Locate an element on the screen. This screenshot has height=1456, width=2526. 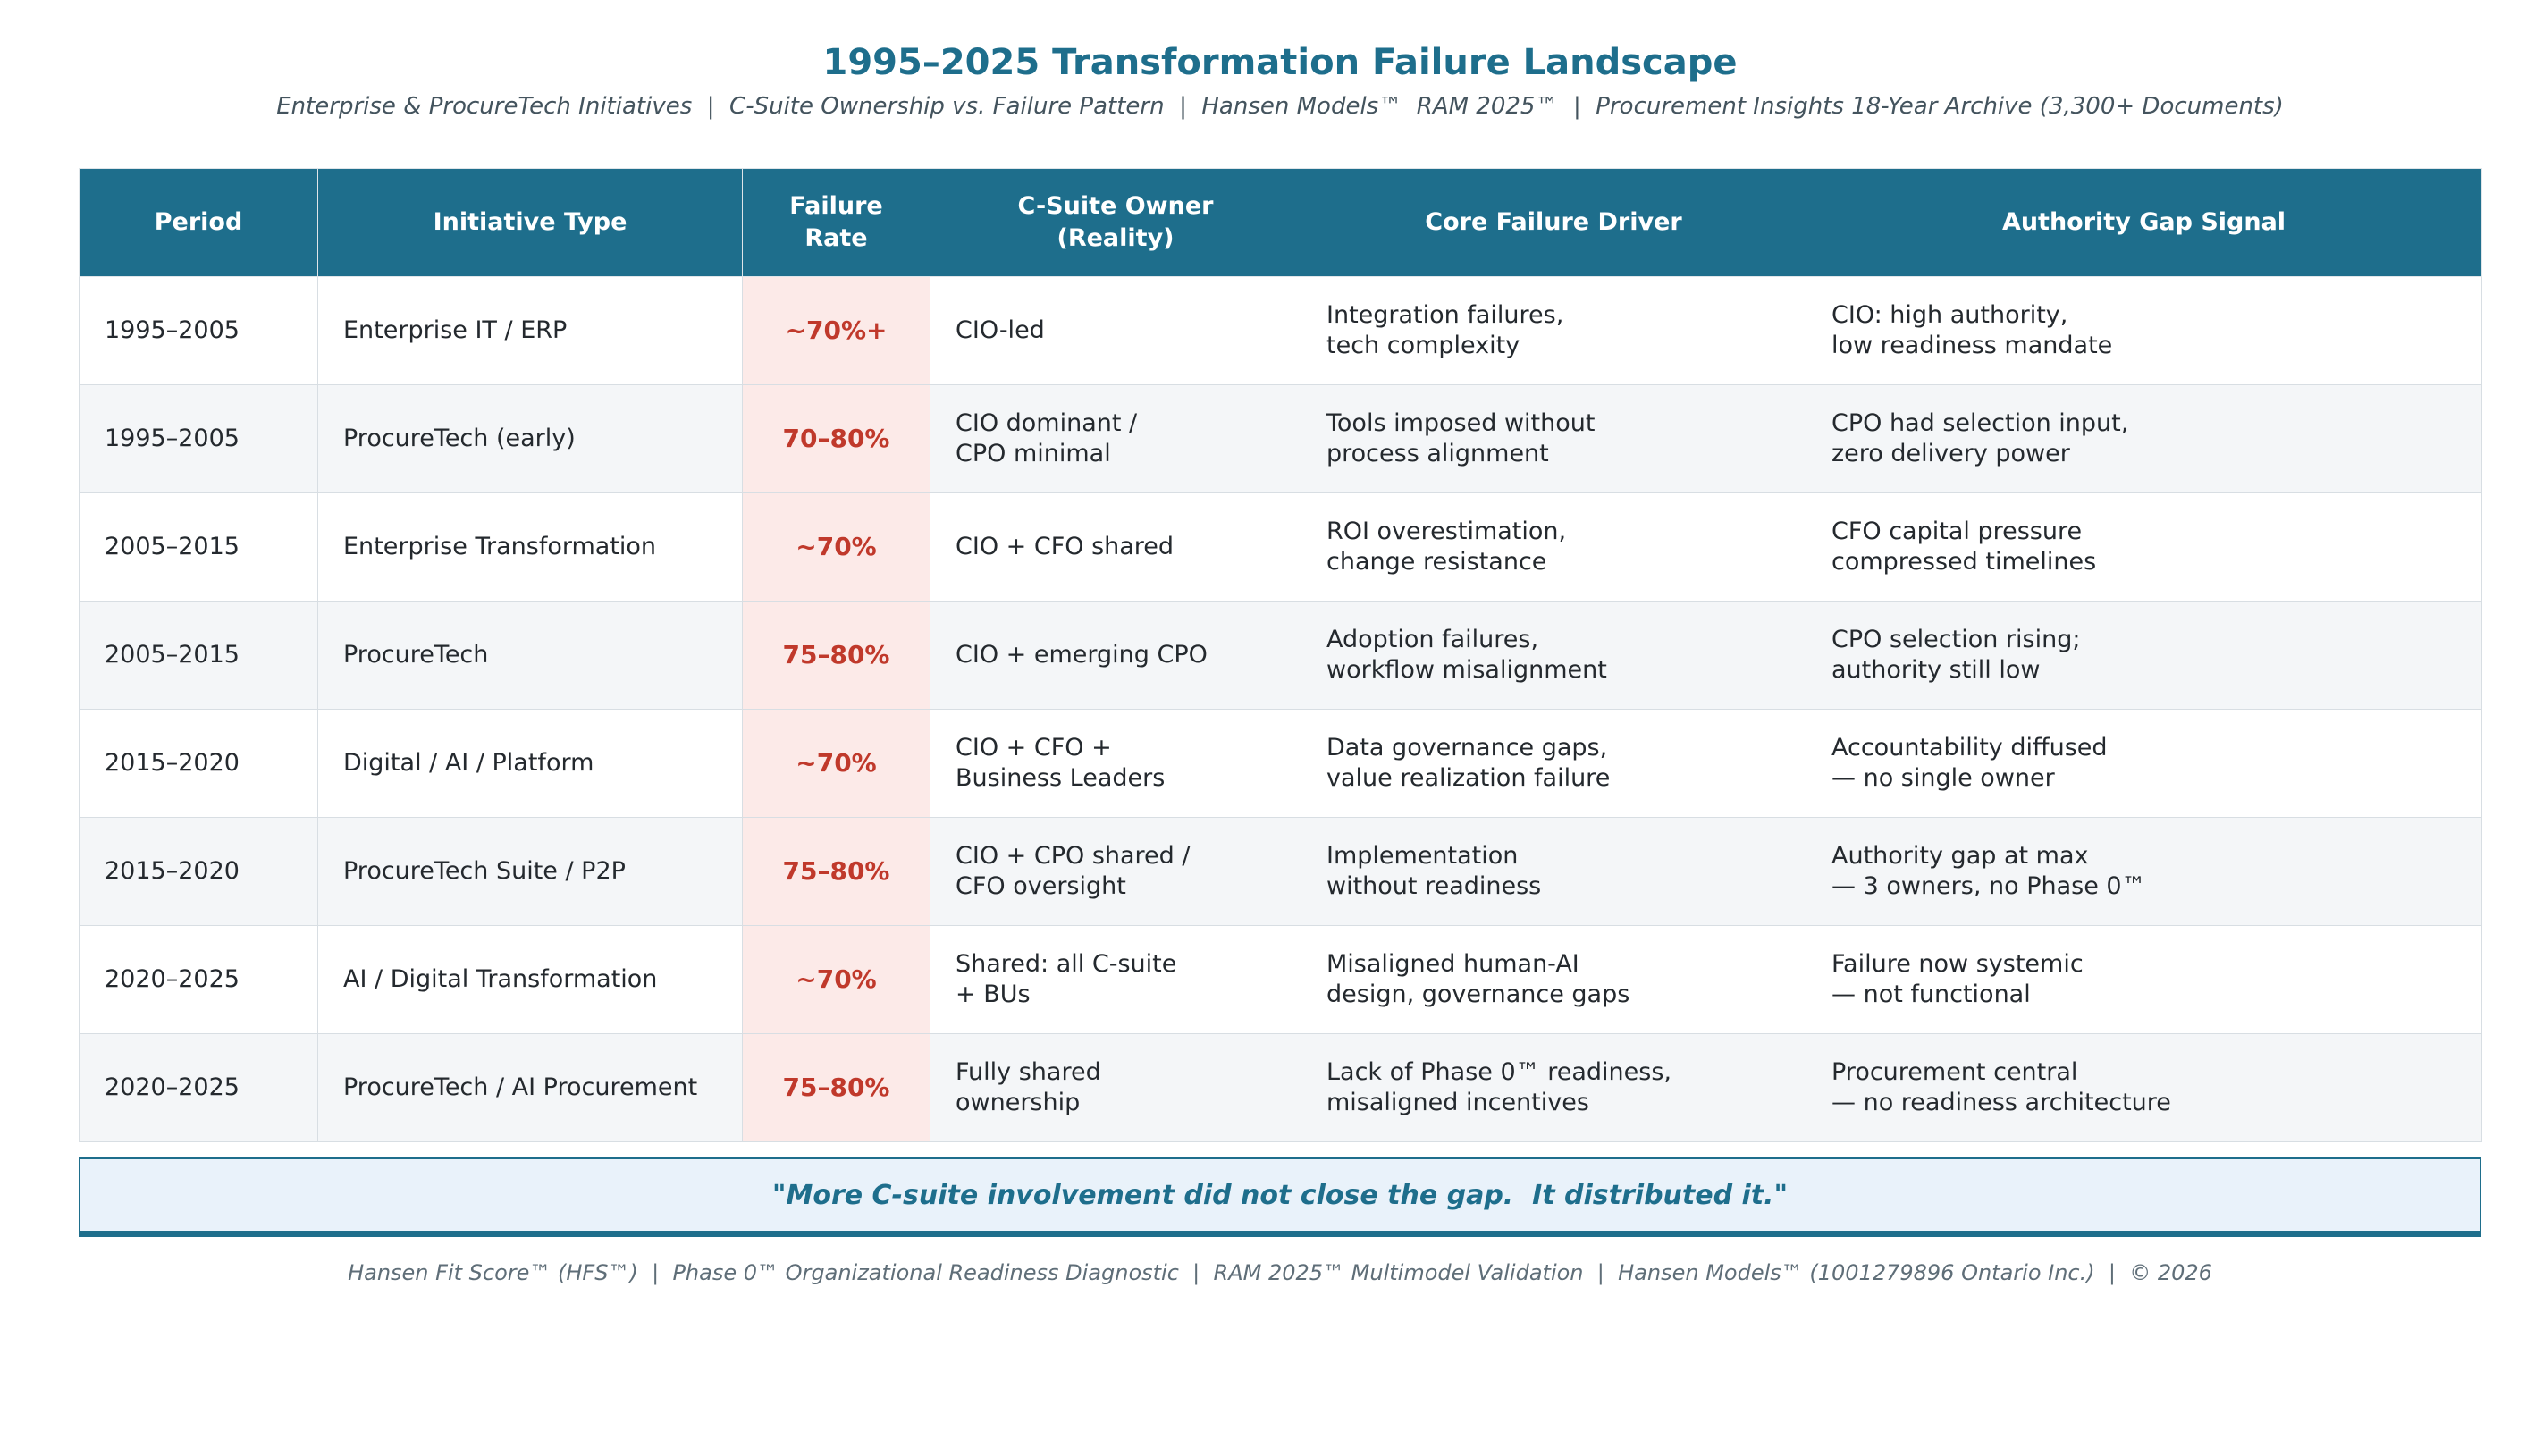
cell-csuite-owner: CIO + CFO shared is located at coordinates (1115, 547).